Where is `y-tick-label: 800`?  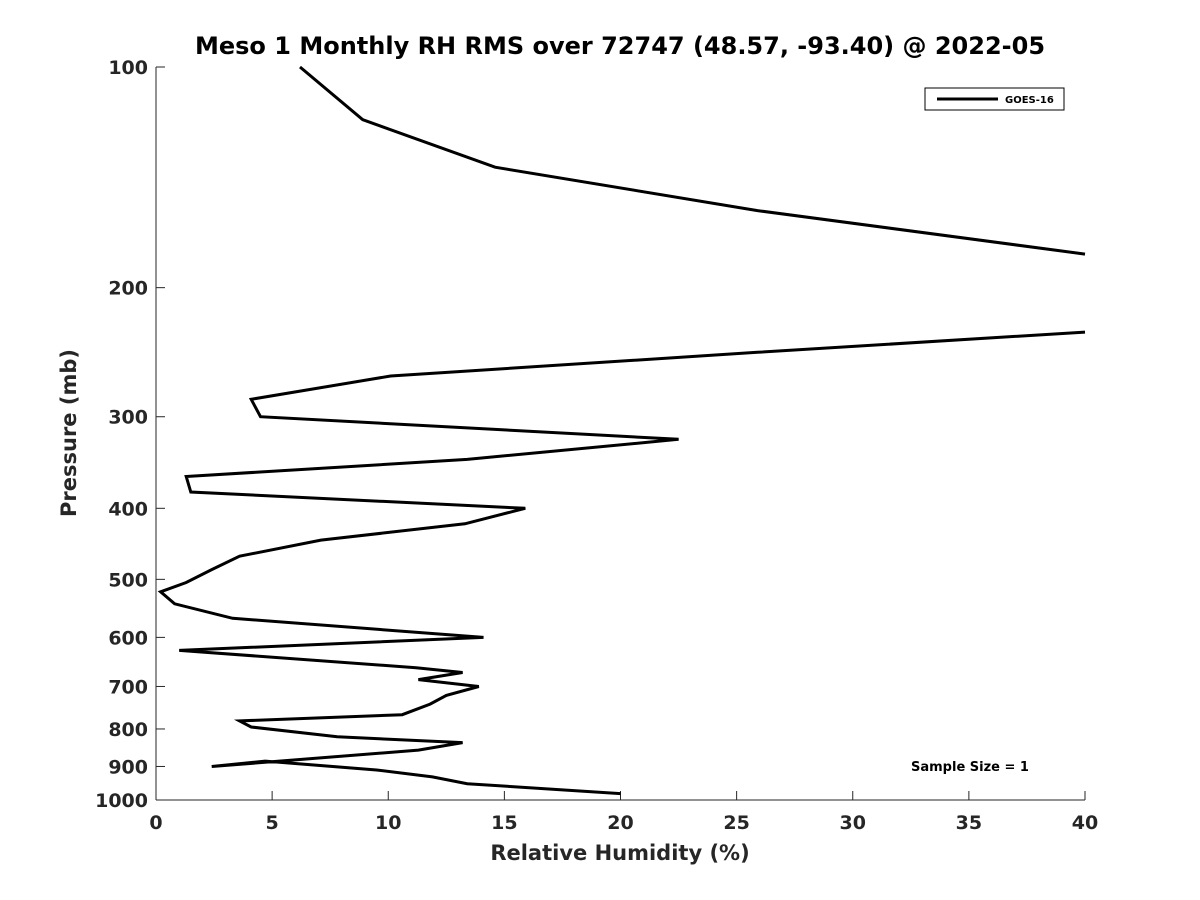 y-tick-label: 800 is located at coordinates (128, 730).